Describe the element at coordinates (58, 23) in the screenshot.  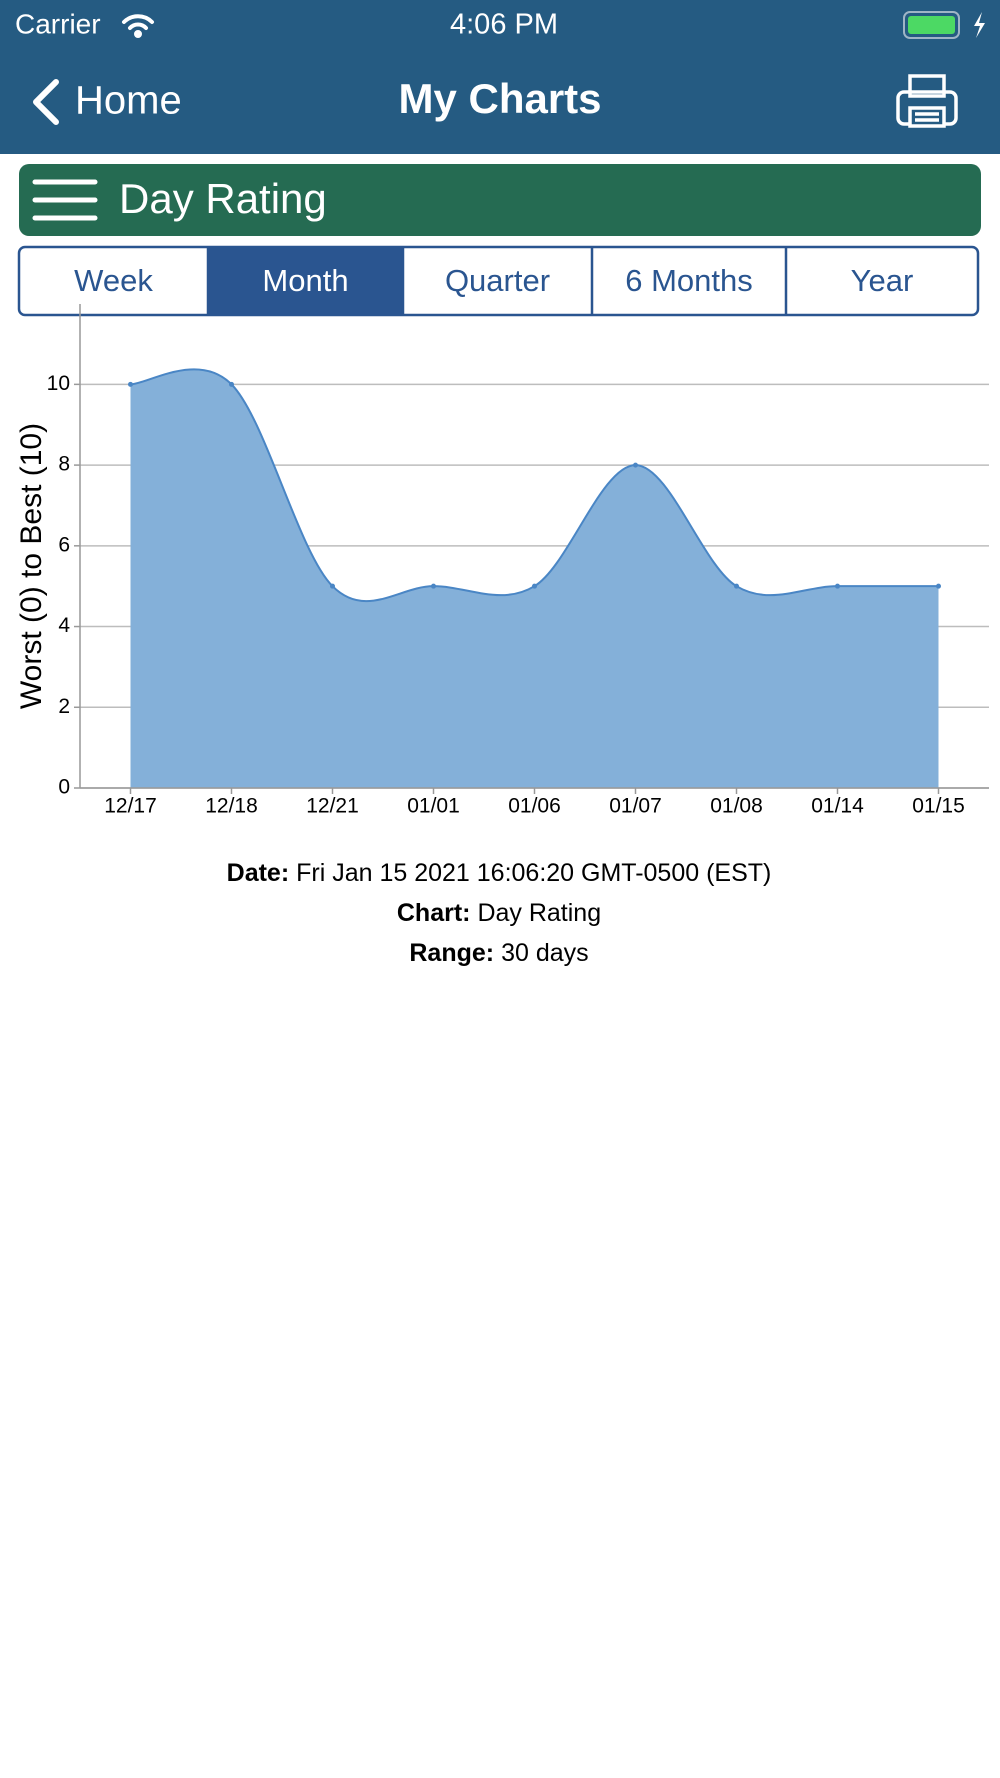
I see `carrier: Carrier` at that location.